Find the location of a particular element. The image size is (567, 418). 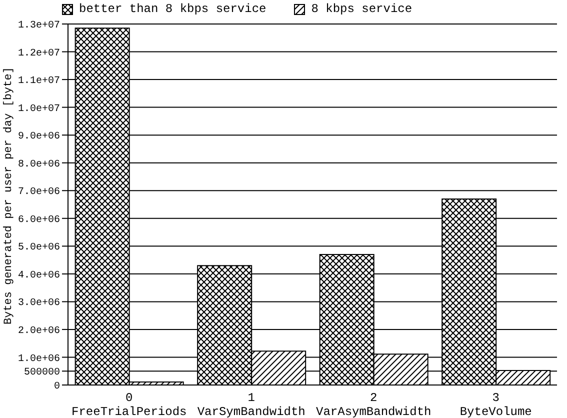

legend-label: 8 kbps service is located at coordinates (361, 9).